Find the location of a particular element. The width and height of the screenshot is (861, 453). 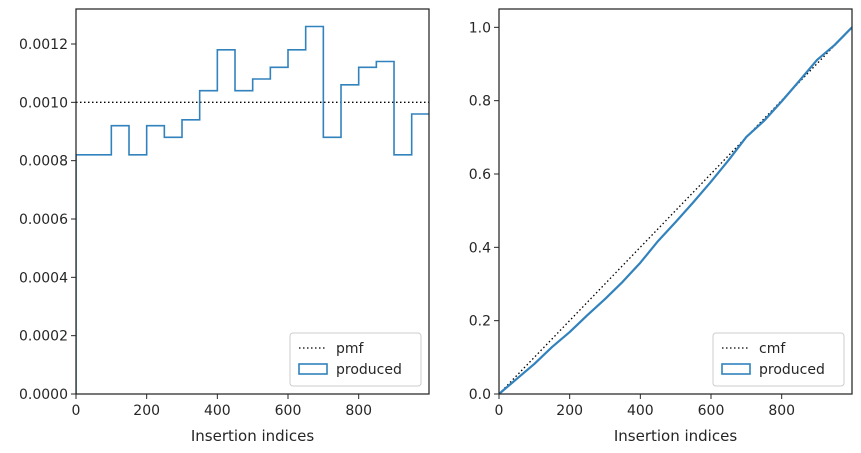

y-tick-label: 0.0004 is located at coordinates (43, 278).